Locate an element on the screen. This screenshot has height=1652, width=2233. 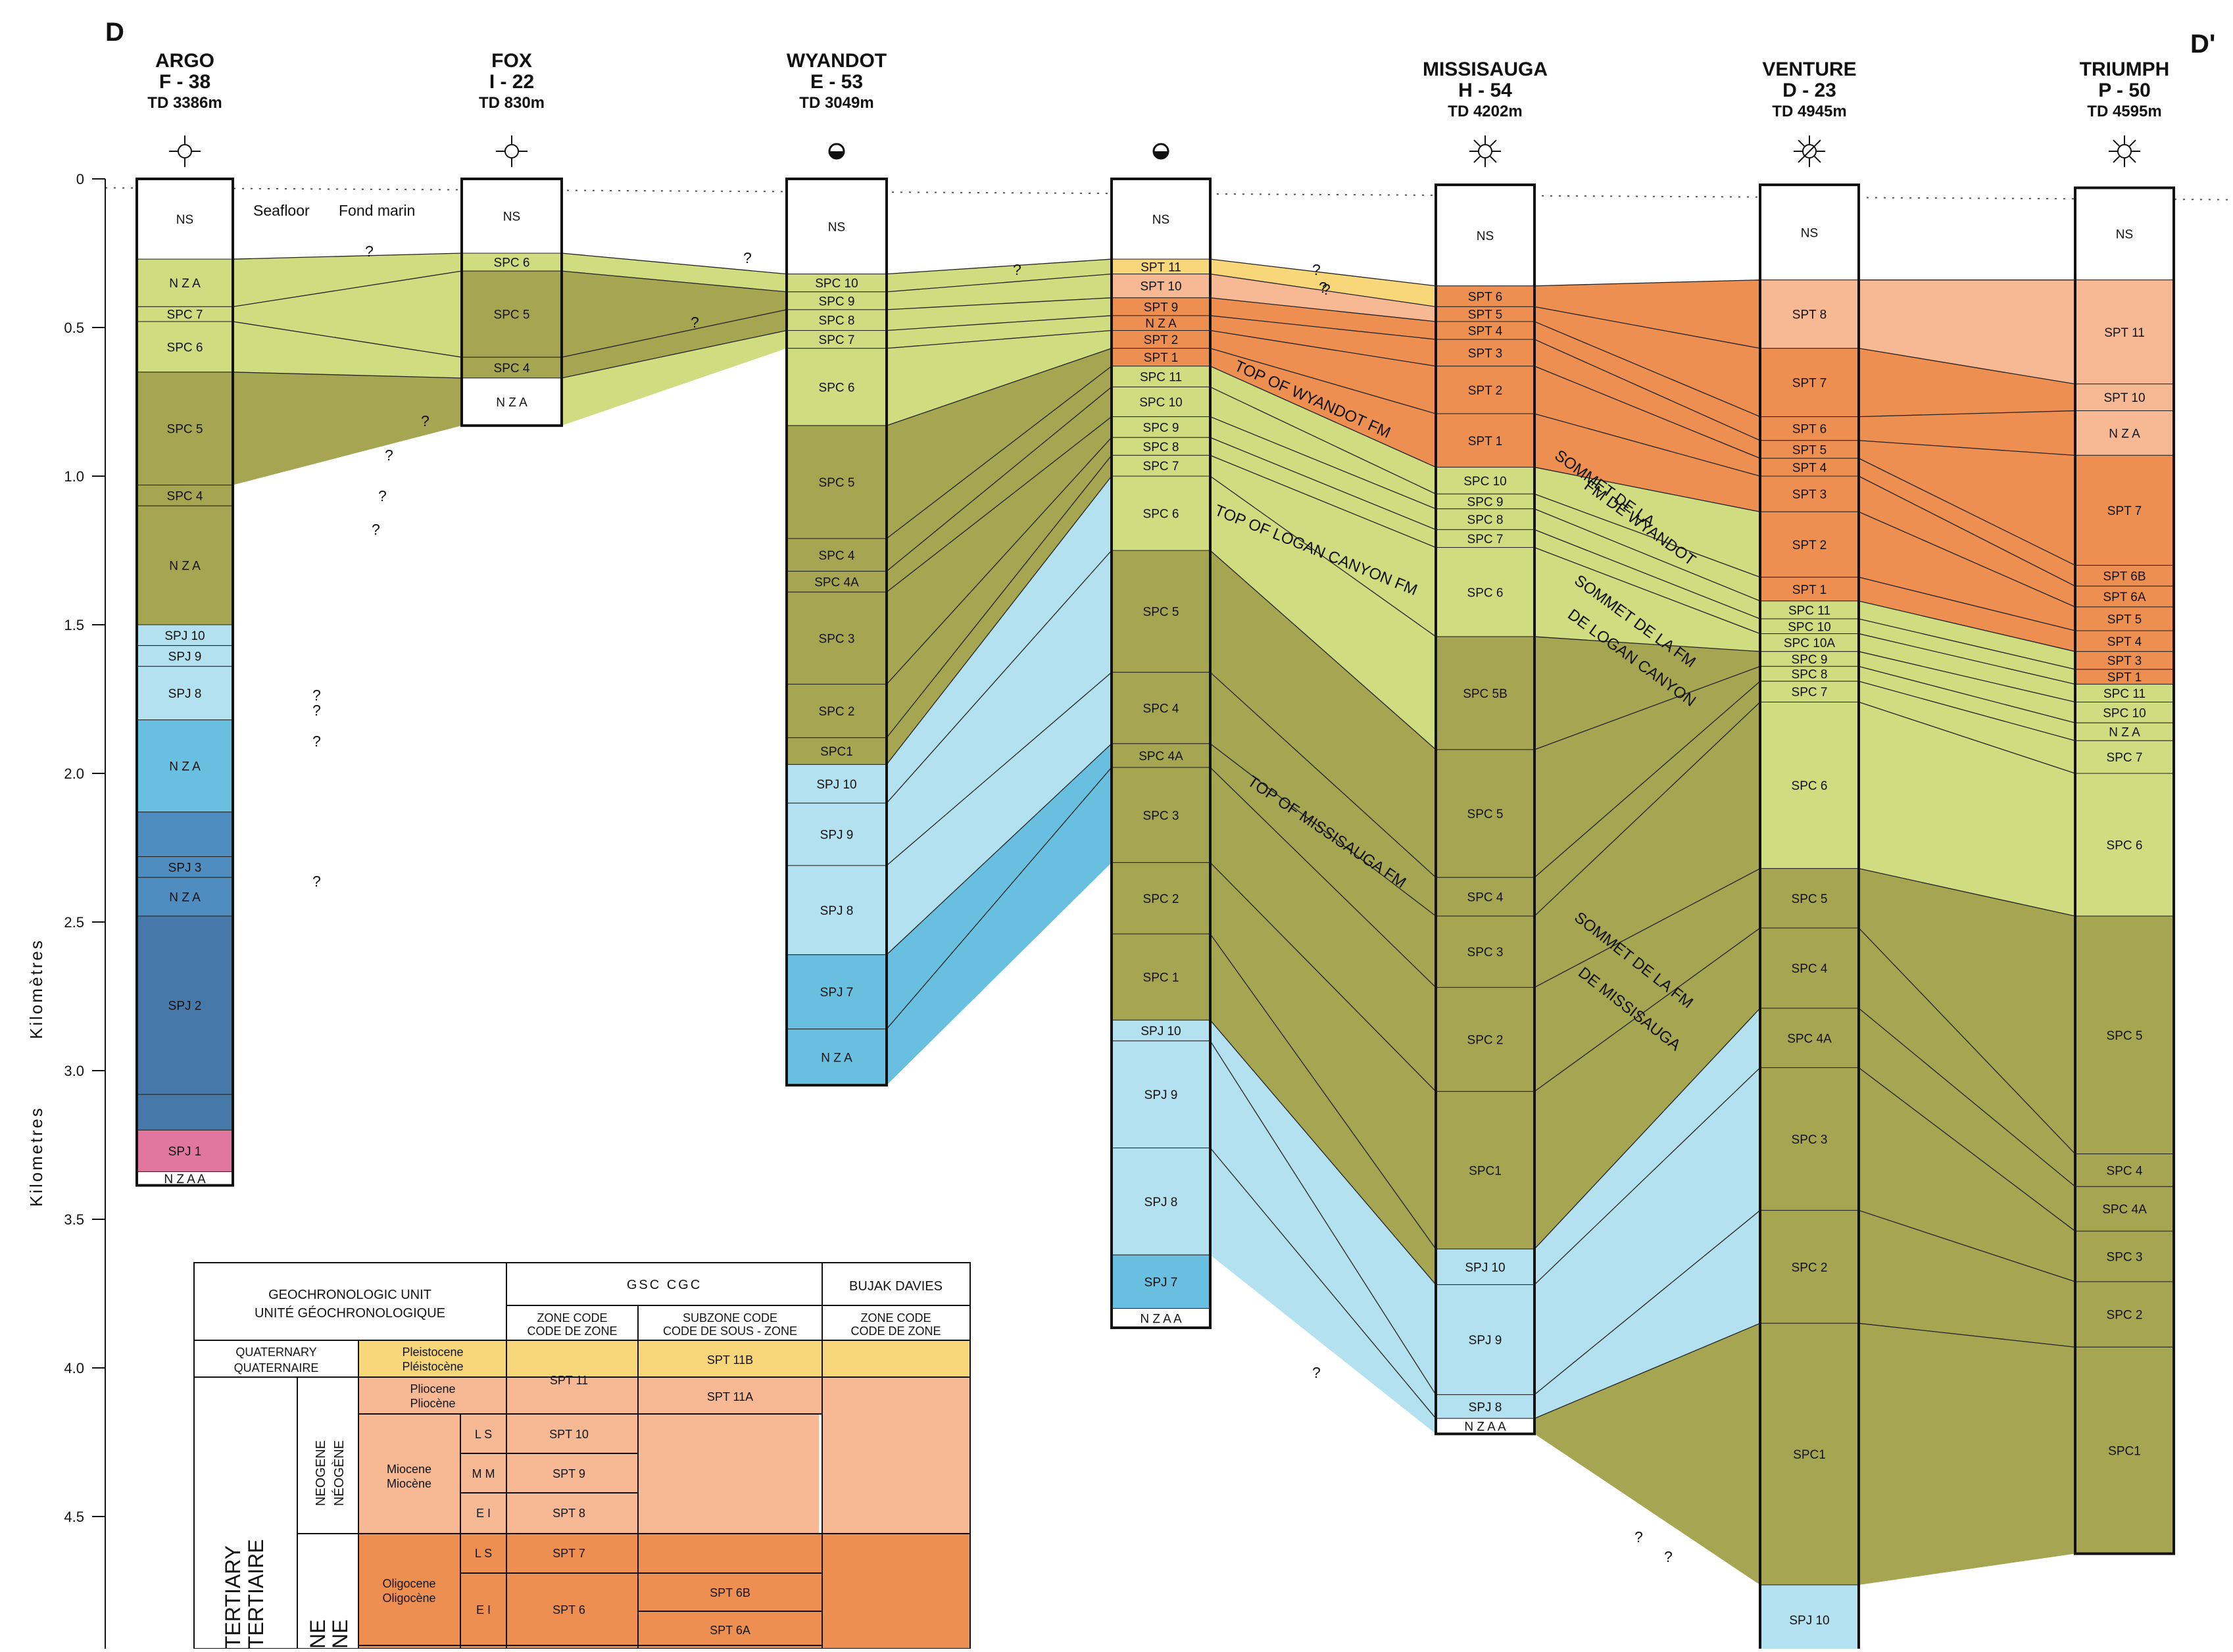
zone-label: SPJ 2 is located at coordinates (185, 1007).